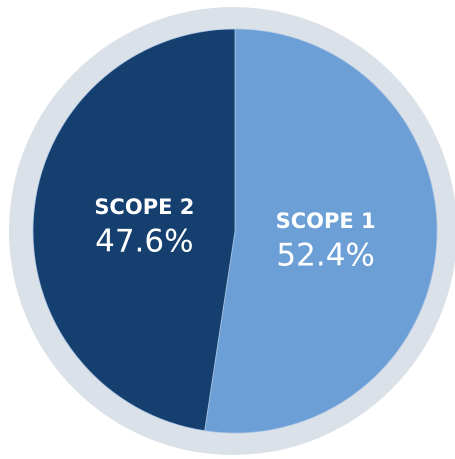  What do you see at coordinates (326, 221) in the screenshot?
I see `slice-name: SCOPE 1` at bounding box center [326, 221].